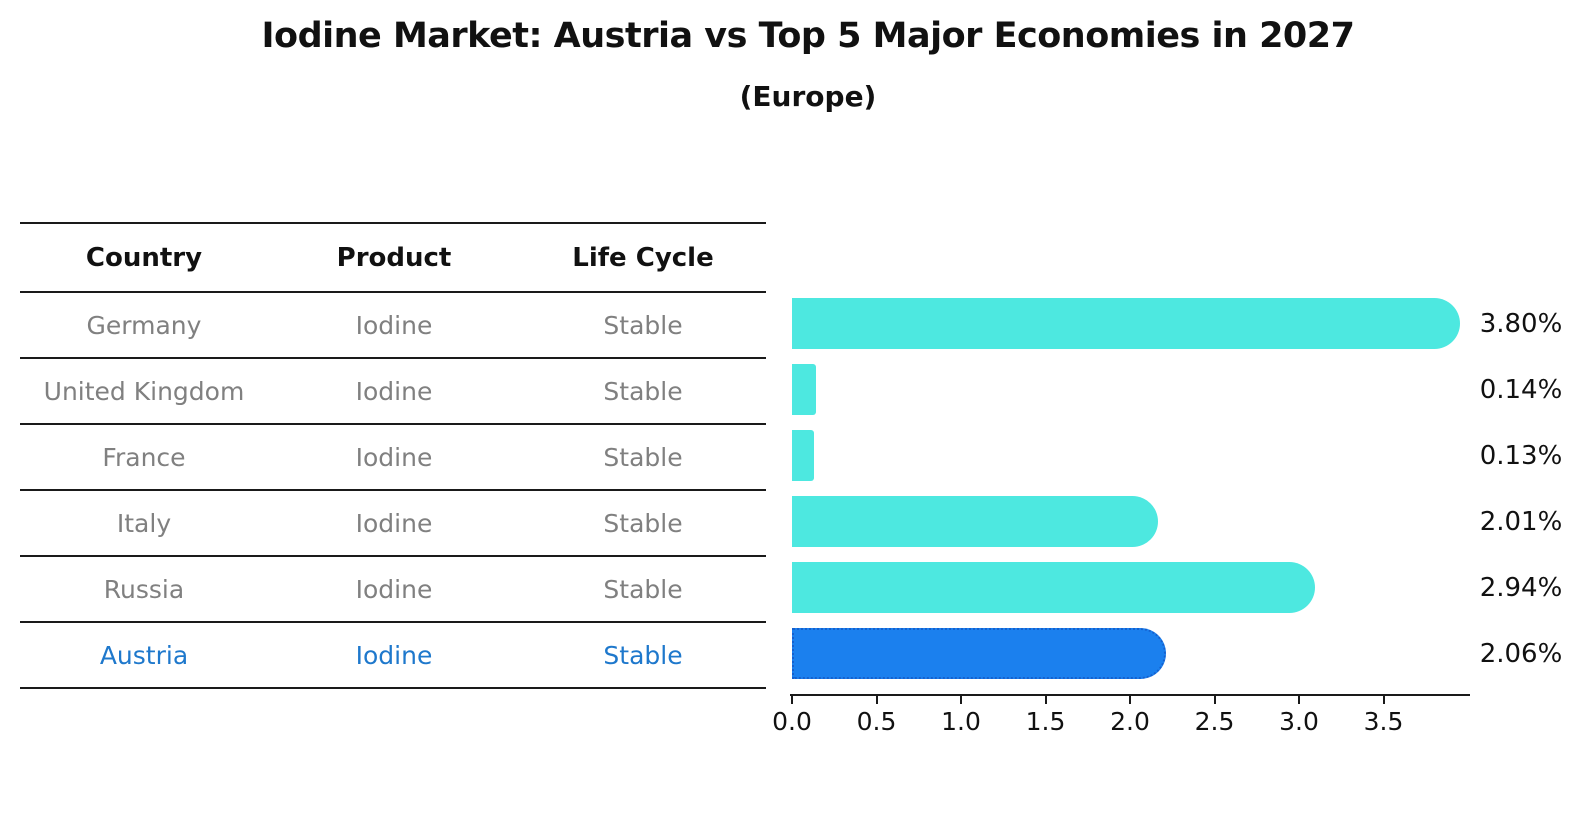  What do you see at coordinates (1521, 324) in the screenshot?
I see `bar-value-label: 3.80%` at bounding box center [1521, 324].